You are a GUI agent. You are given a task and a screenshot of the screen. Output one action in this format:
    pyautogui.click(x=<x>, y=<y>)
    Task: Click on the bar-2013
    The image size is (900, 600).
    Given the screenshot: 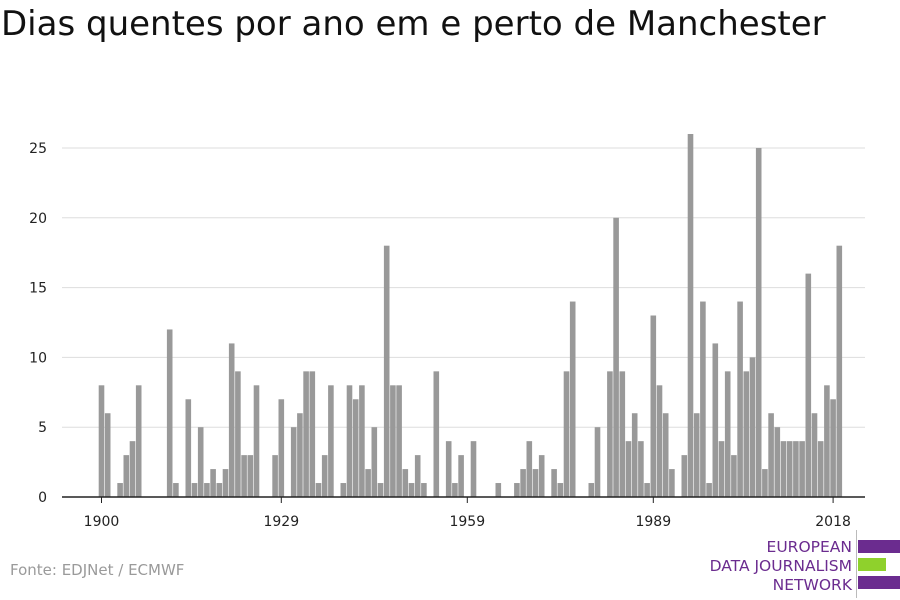 What is the action you would take?
    pyautogui.click(x=802, y=469)
    